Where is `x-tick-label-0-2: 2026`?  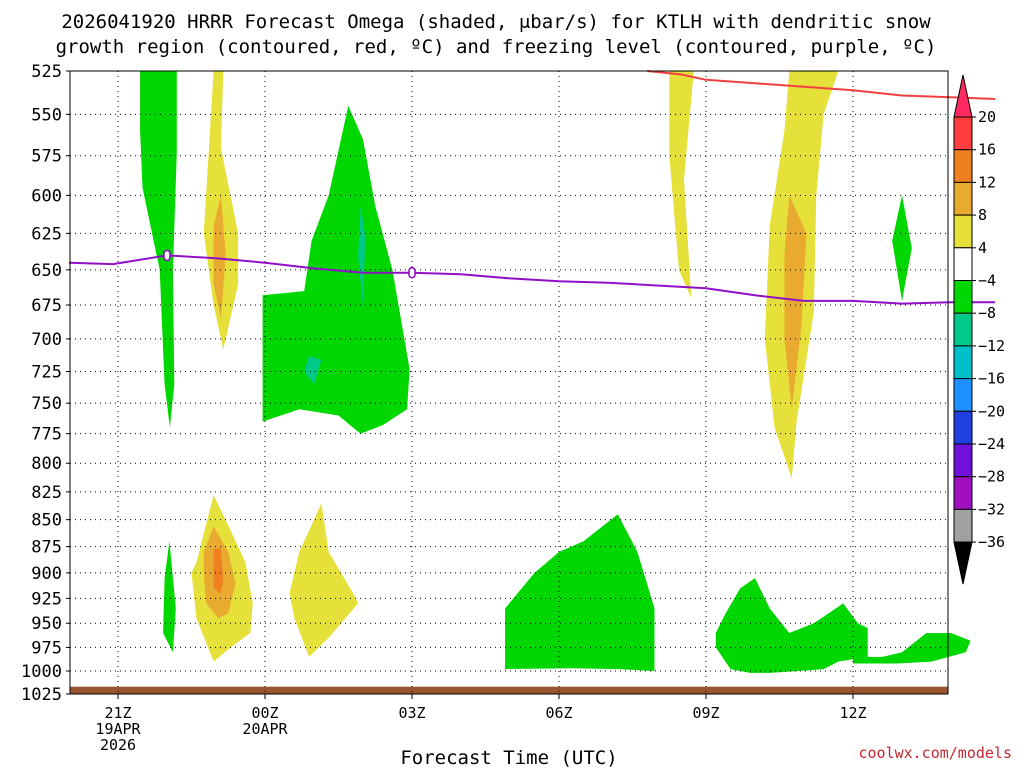
x-tick-label-0-2: 2026 is located at coordinates (118, 745).